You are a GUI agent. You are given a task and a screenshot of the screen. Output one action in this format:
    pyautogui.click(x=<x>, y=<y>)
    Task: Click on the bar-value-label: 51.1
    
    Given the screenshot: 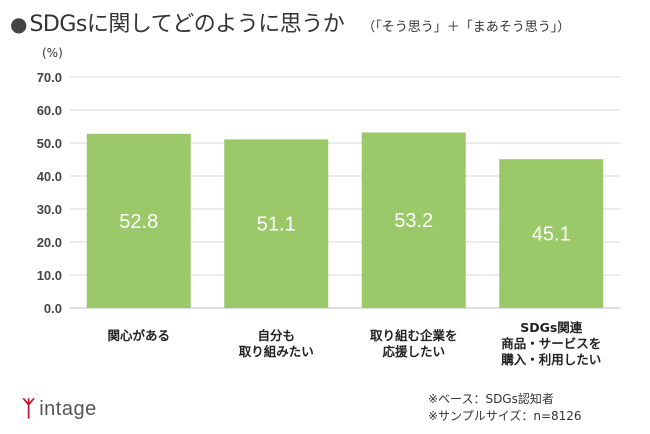 What is the action you would take?
    pyautogui.click(x=276, y=225)
    